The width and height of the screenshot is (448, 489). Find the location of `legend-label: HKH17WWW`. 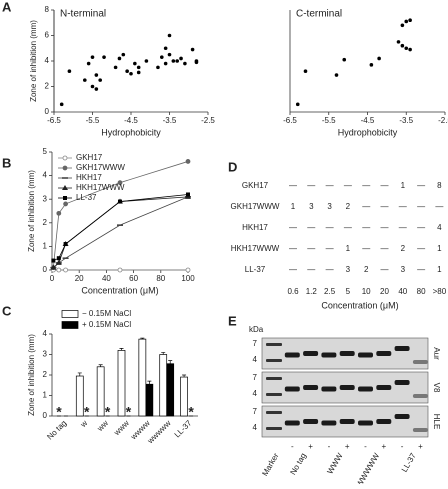

legend-label: HKH17WWW is located at coordinates (100, 187).